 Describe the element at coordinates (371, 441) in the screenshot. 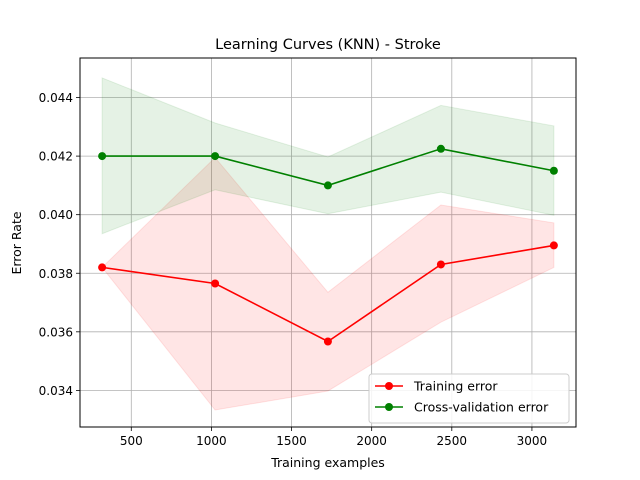

I see `x-tick-label: 2000` at that location.